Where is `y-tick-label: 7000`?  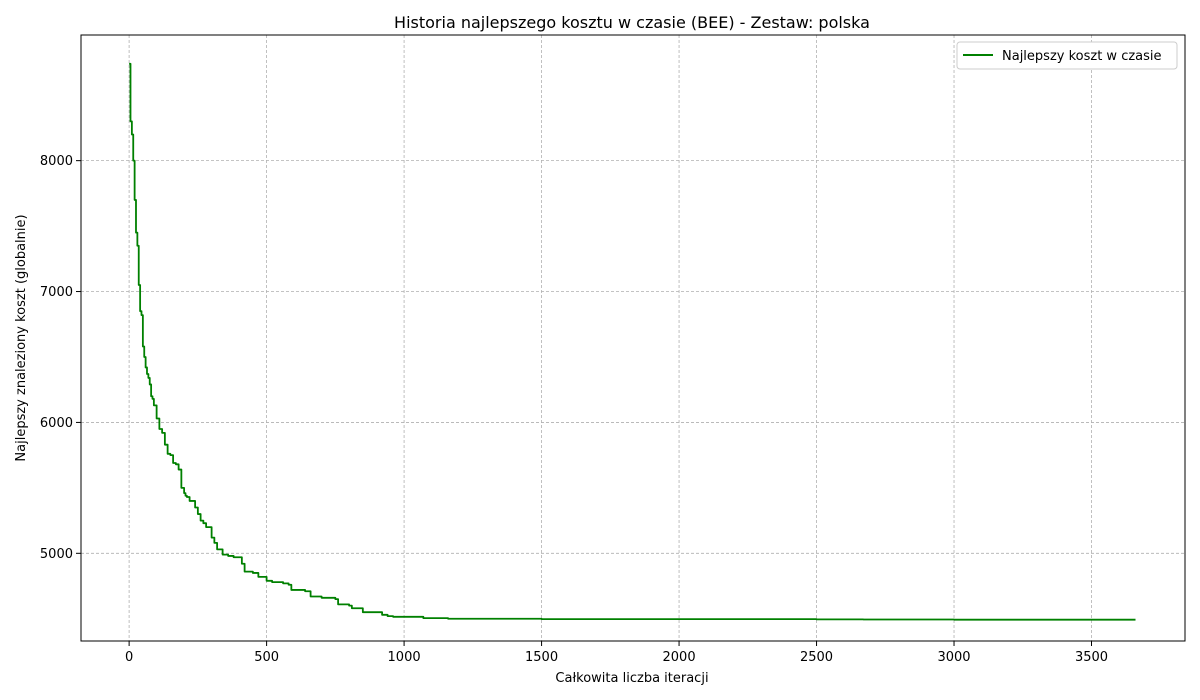 y-tick-label: 7000 is located at coordinates (56, 292).